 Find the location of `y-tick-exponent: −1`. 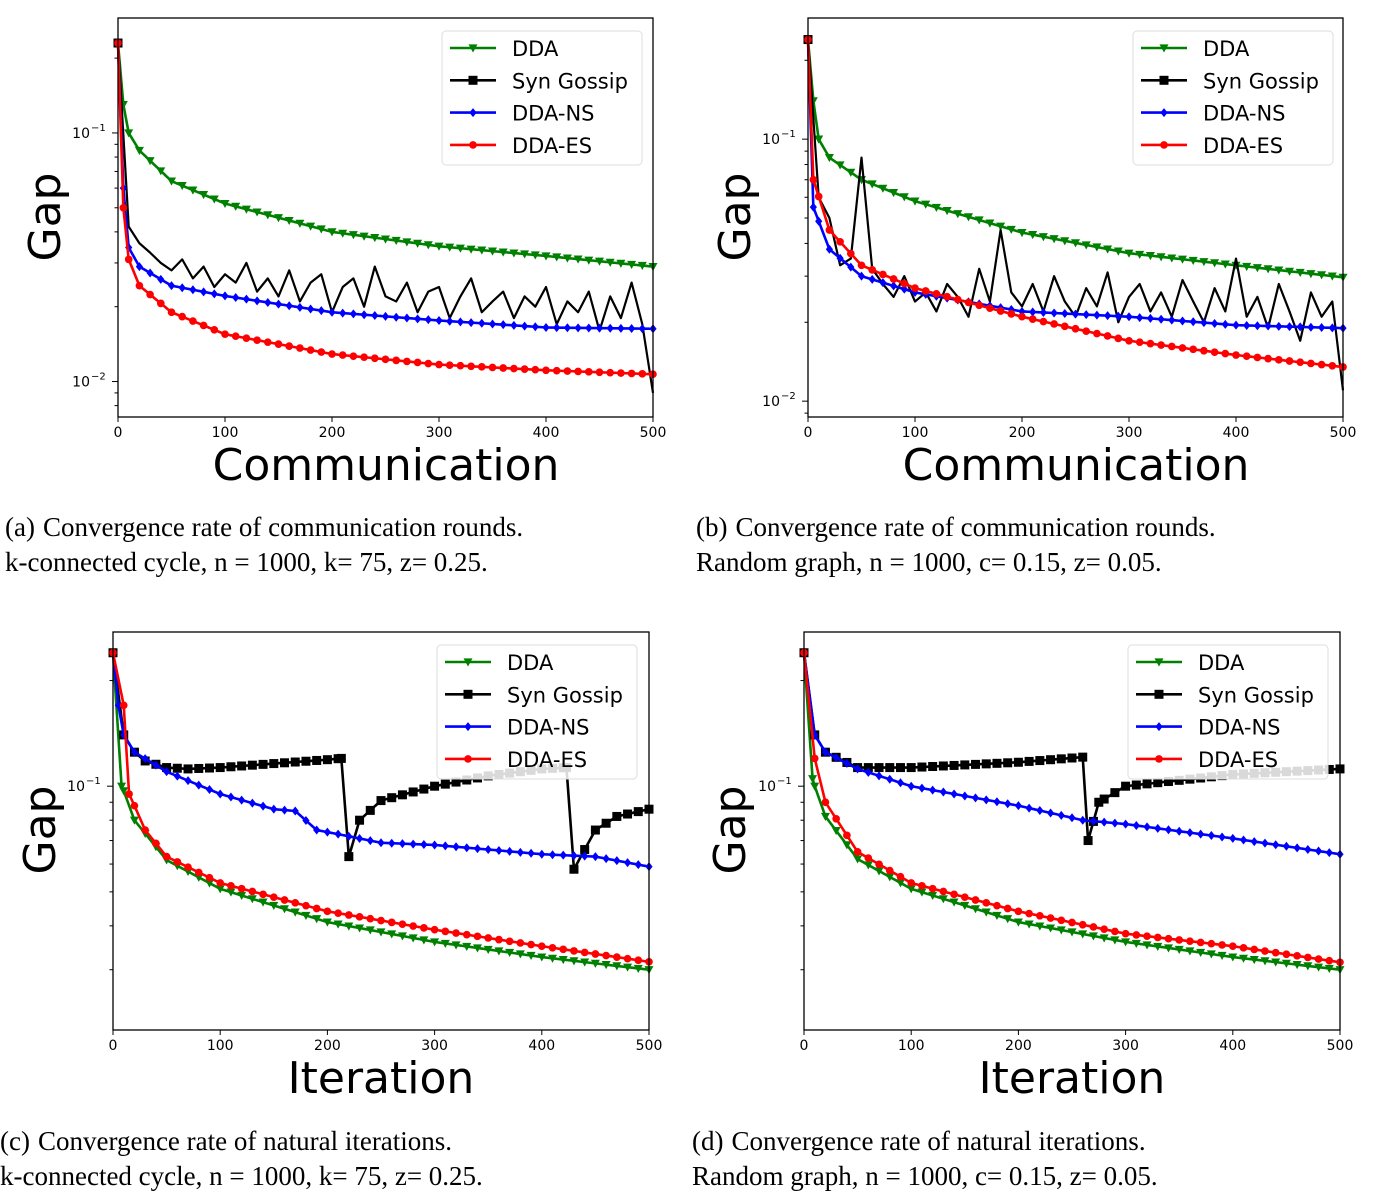

y-tick-exponent: −1 is located at coordinates (98, 128).